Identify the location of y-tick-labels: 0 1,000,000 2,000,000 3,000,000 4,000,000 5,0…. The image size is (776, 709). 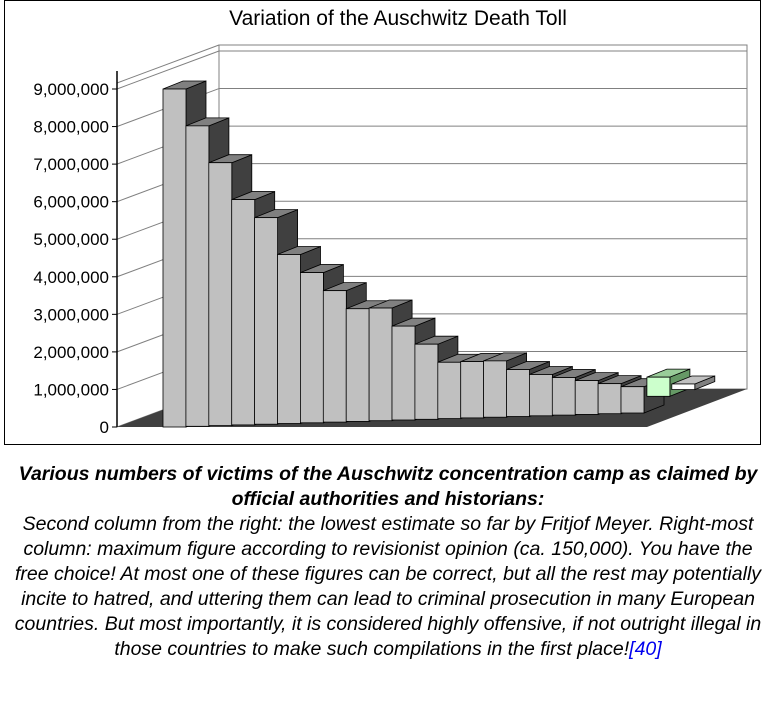
(71, 258).